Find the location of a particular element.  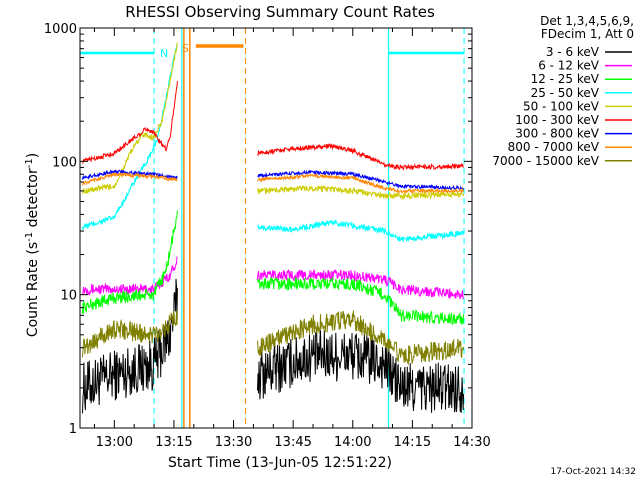

x-tick-label: 13:45 is located at coordinates (292, 442).